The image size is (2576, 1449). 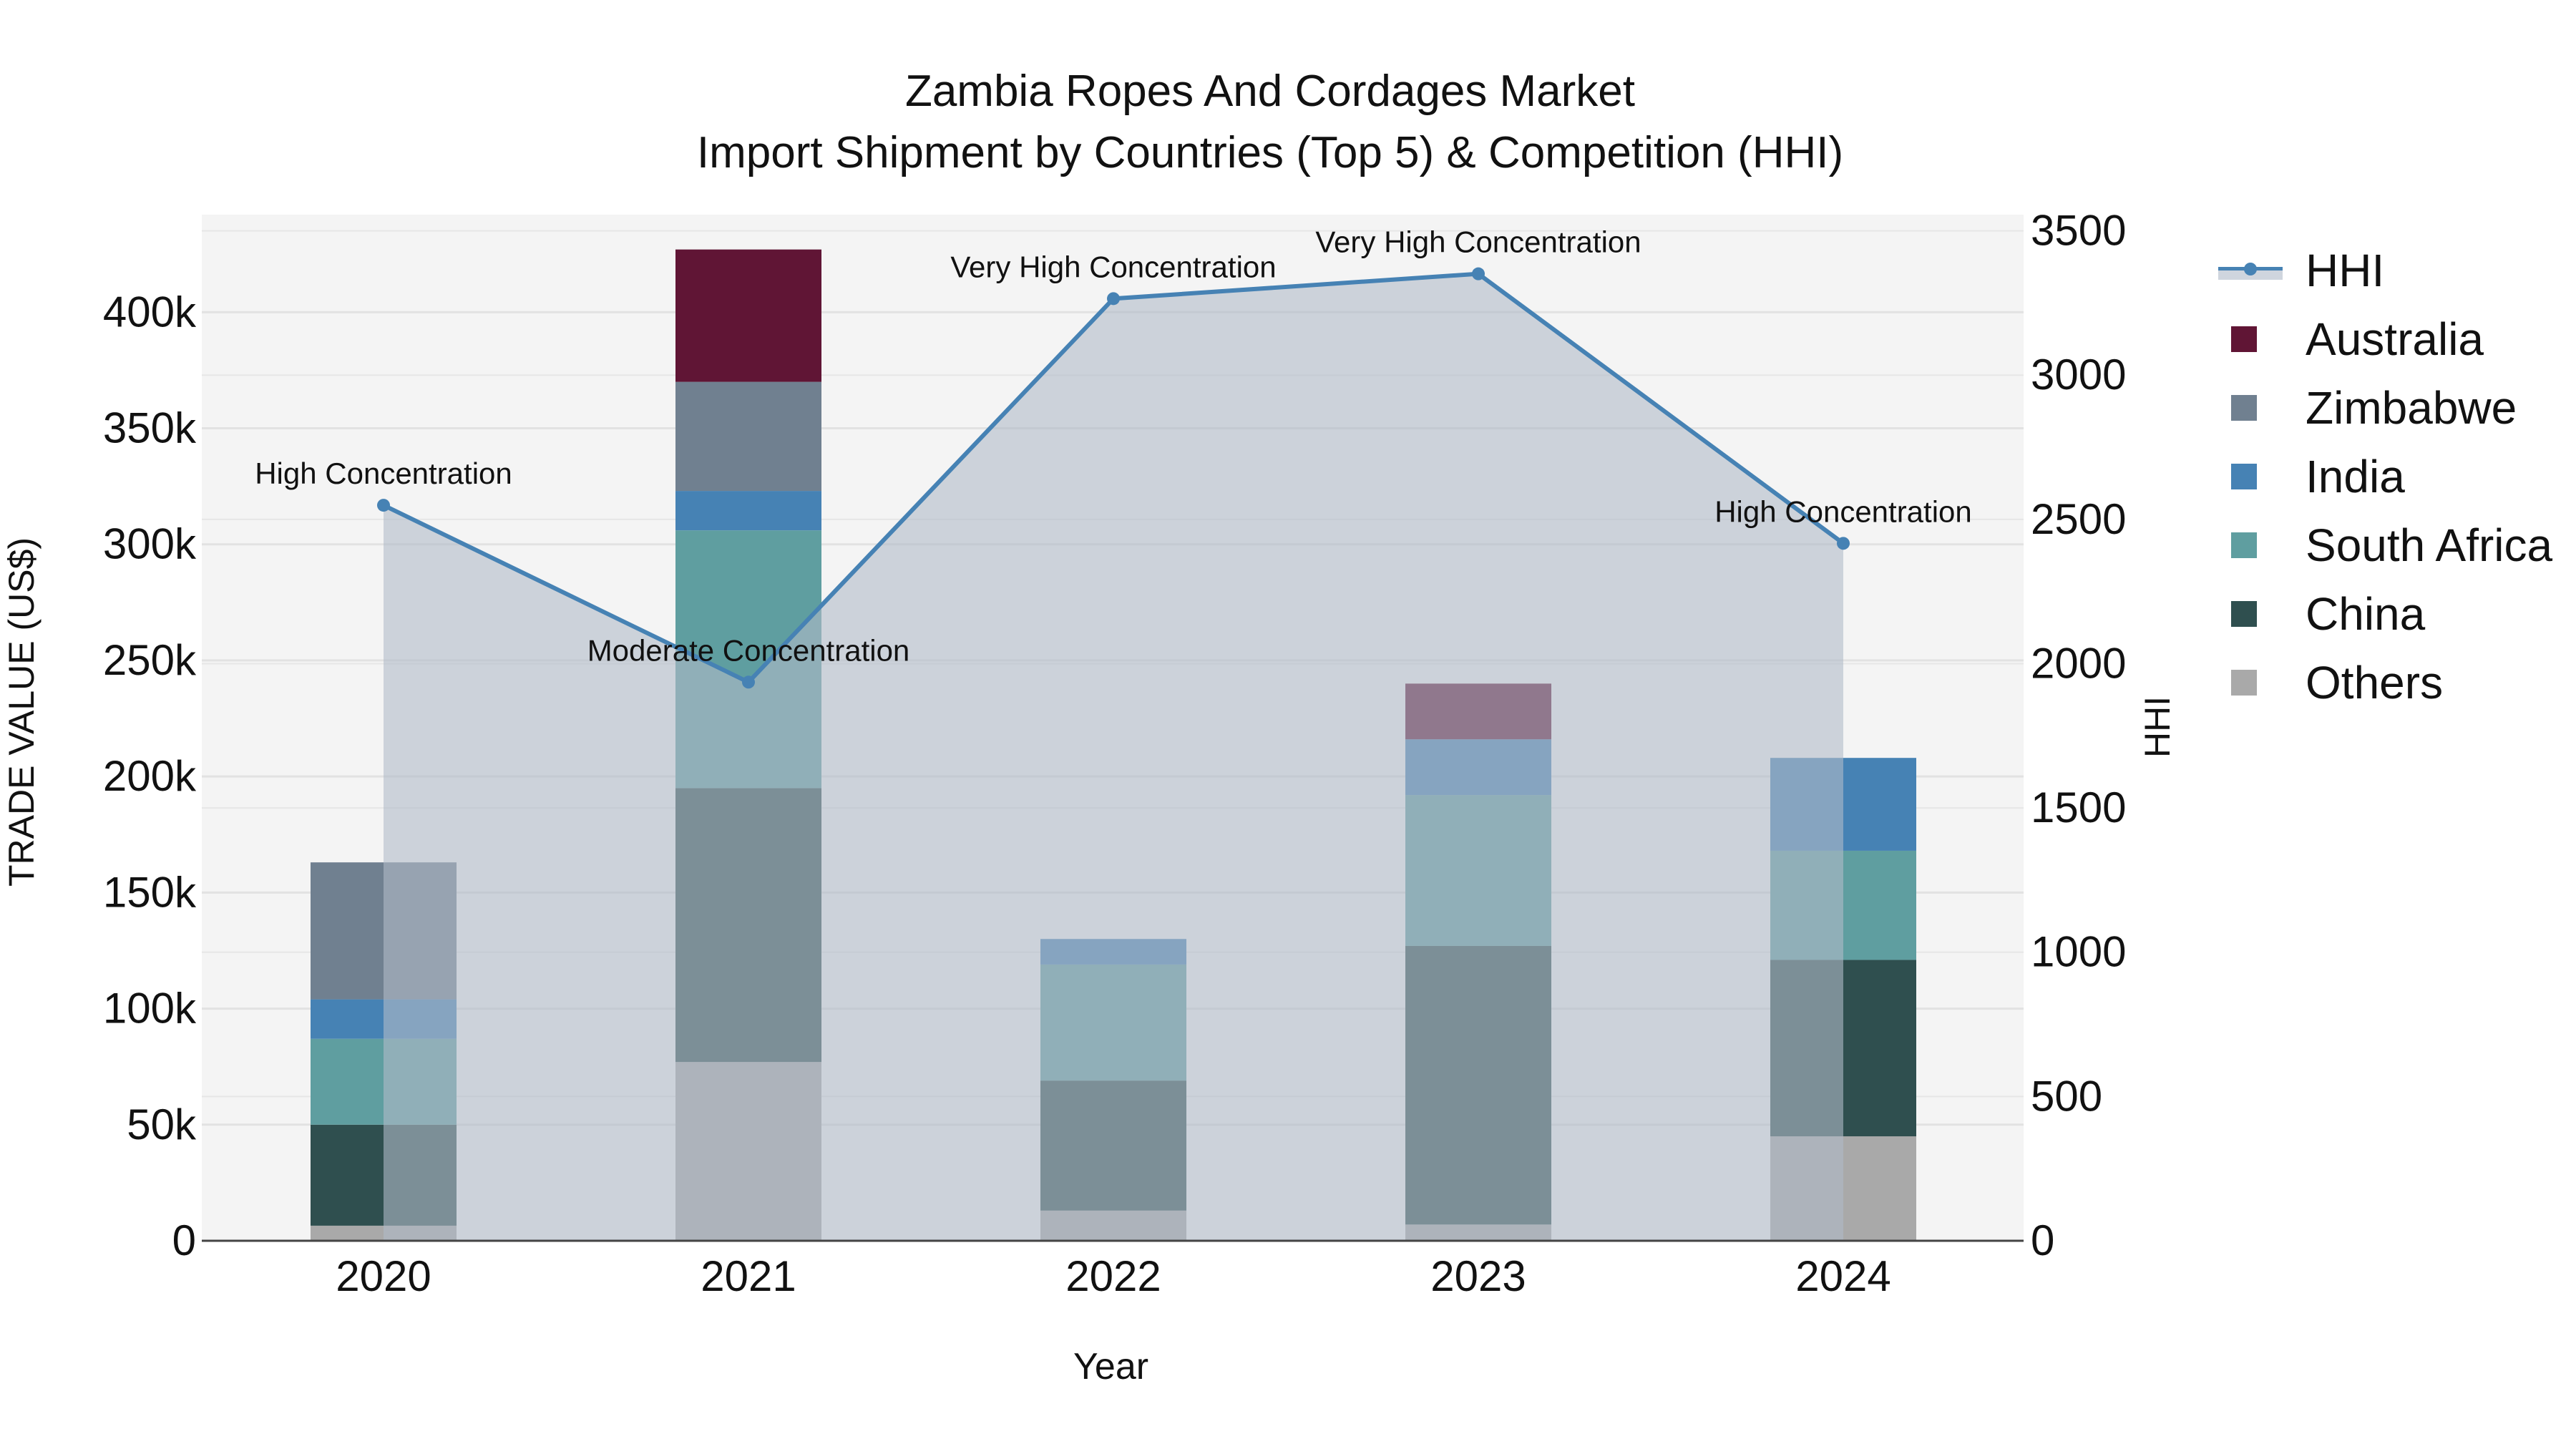 What do you see at coordinates (2078, 375) in the screenshot?
I see `y-tick-right: 3000` at bounding box center [2078, 375].